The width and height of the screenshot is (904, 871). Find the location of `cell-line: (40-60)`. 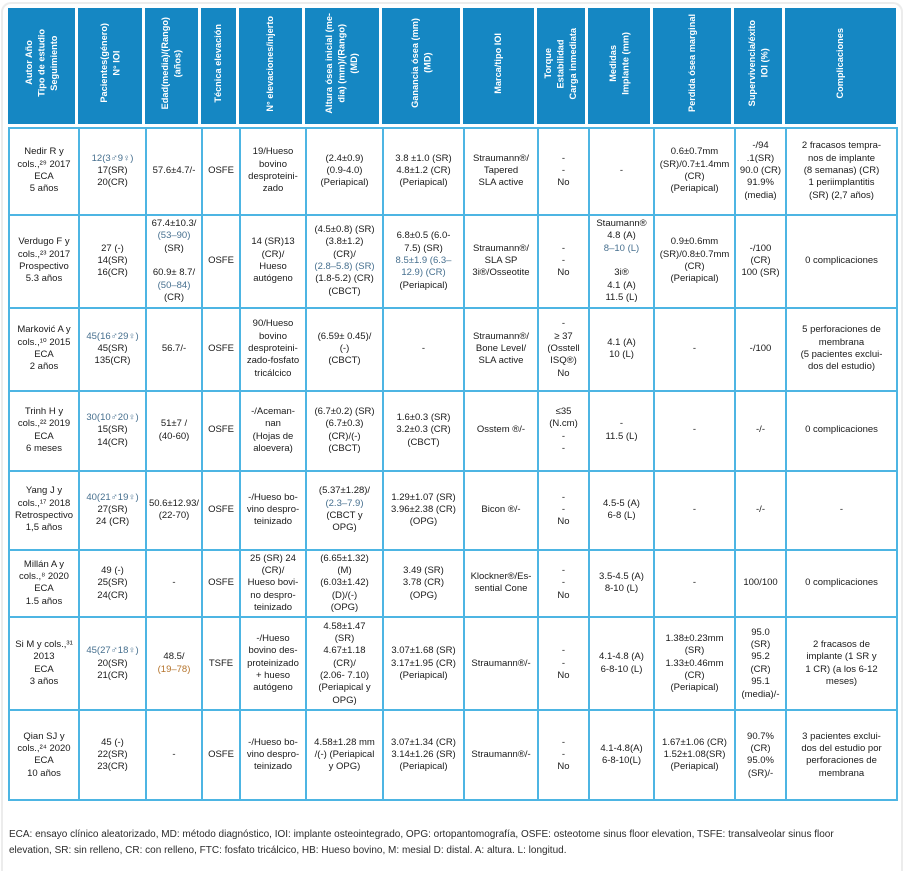

cell-line: (40-60) is located at coordinates (174, 436).